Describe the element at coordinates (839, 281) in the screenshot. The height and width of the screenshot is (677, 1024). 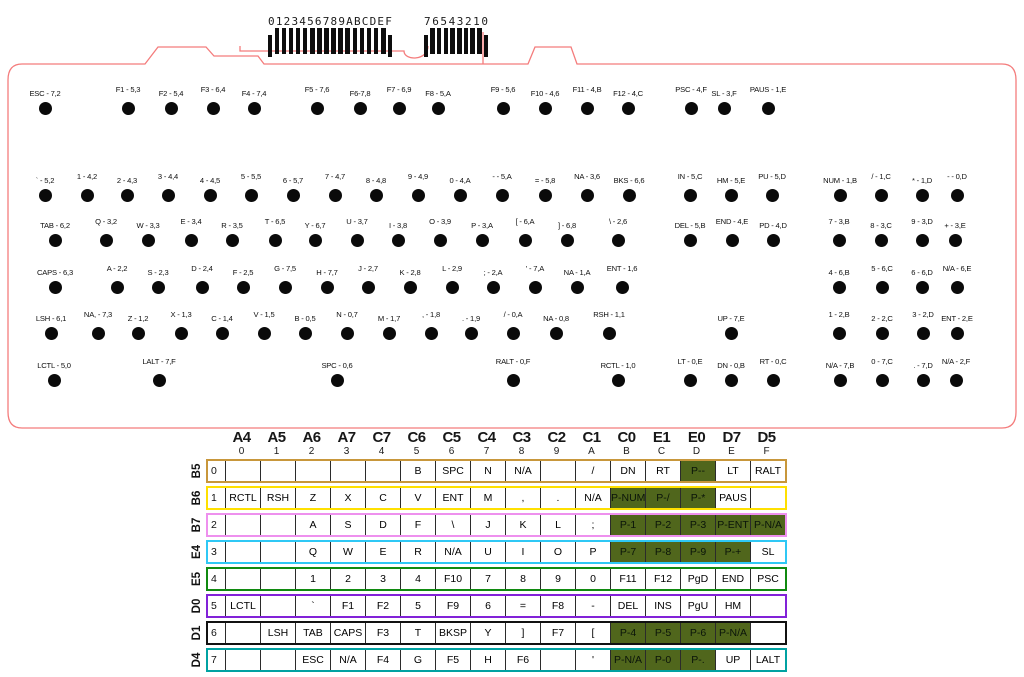
I see `key: 4 - 6,B` at that location.